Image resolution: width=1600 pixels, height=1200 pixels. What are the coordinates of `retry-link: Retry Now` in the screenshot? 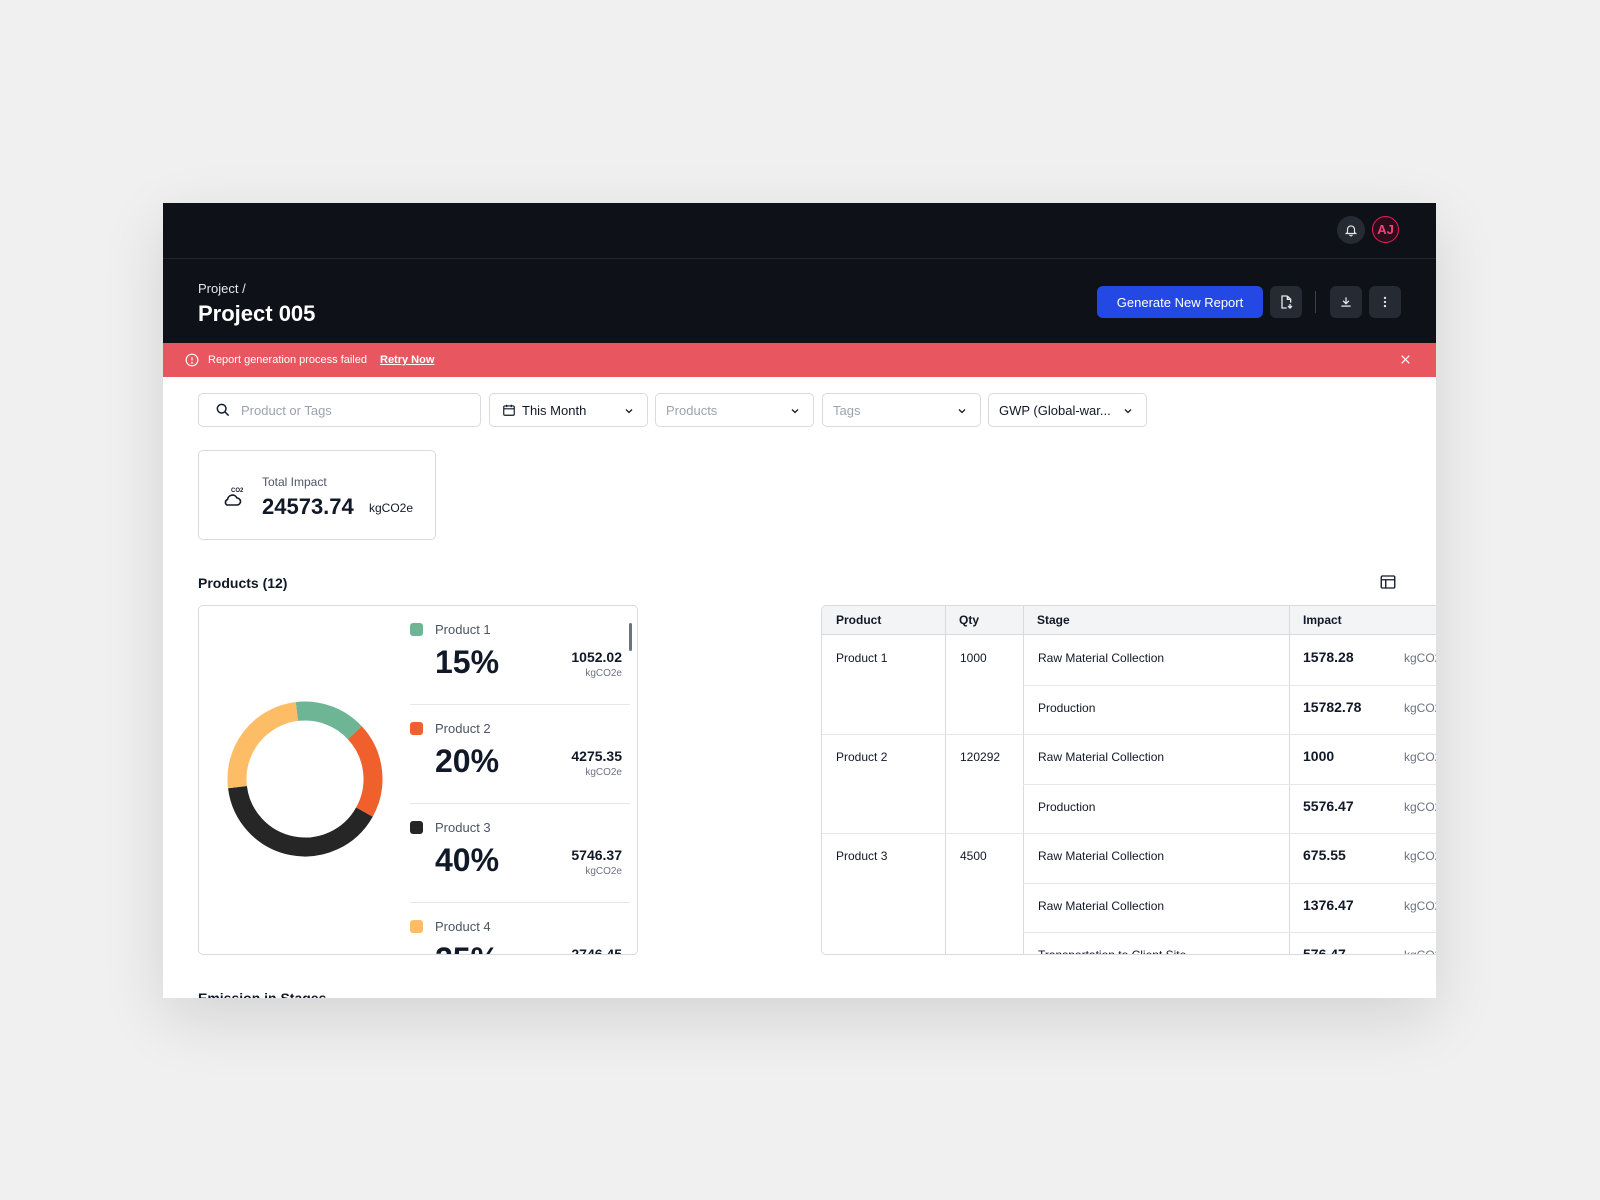 It's located at (407, 360).